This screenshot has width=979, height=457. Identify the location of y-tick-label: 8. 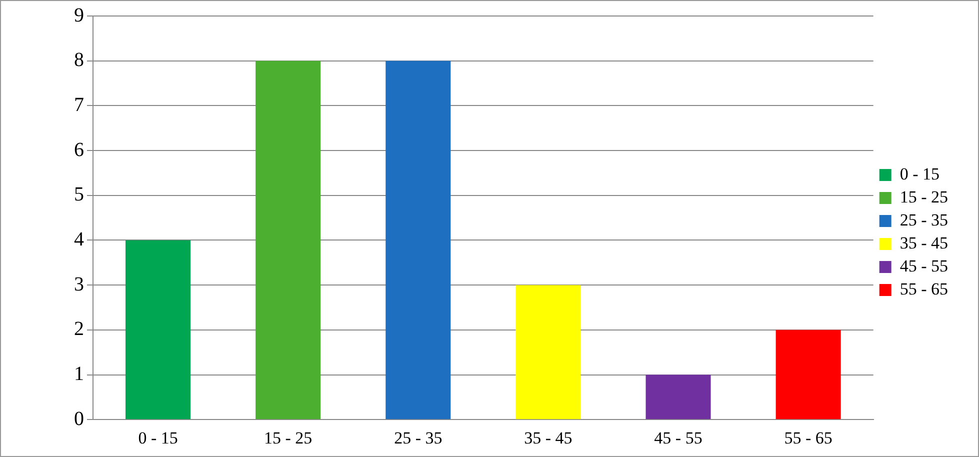
(79, 60).